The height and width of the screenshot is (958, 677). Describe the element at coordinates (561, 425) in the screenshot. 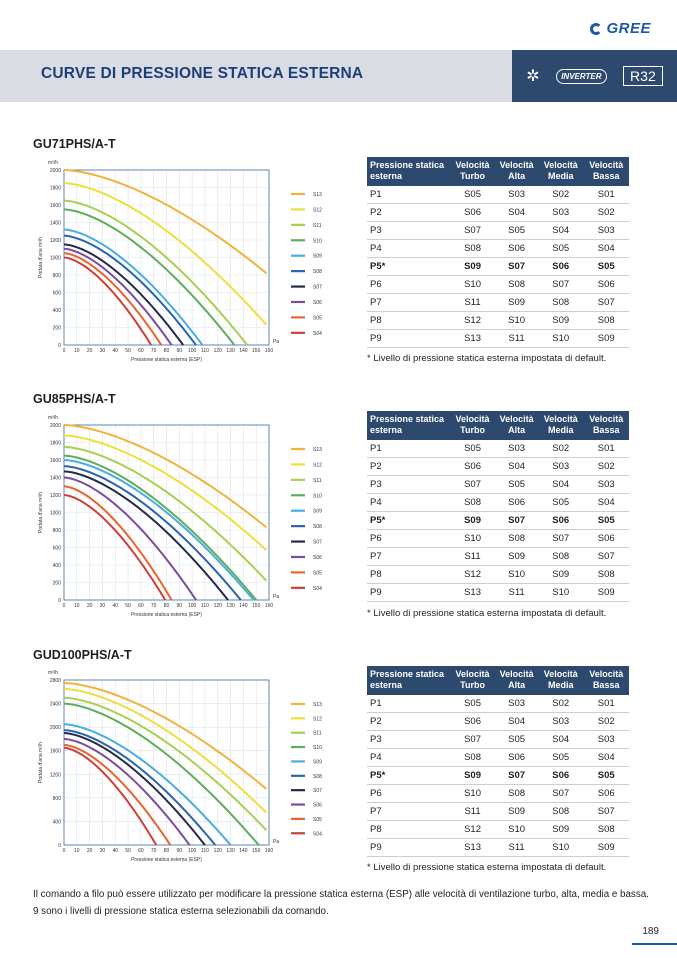

I see `column-header: Velocità Media` at that location.